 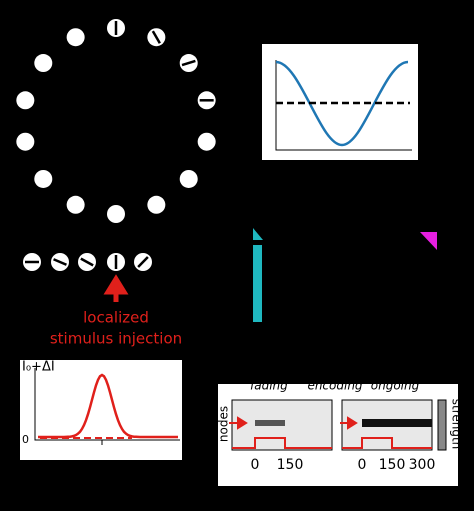 I want to click on phase-title: fading, so click(x=269, y=386).